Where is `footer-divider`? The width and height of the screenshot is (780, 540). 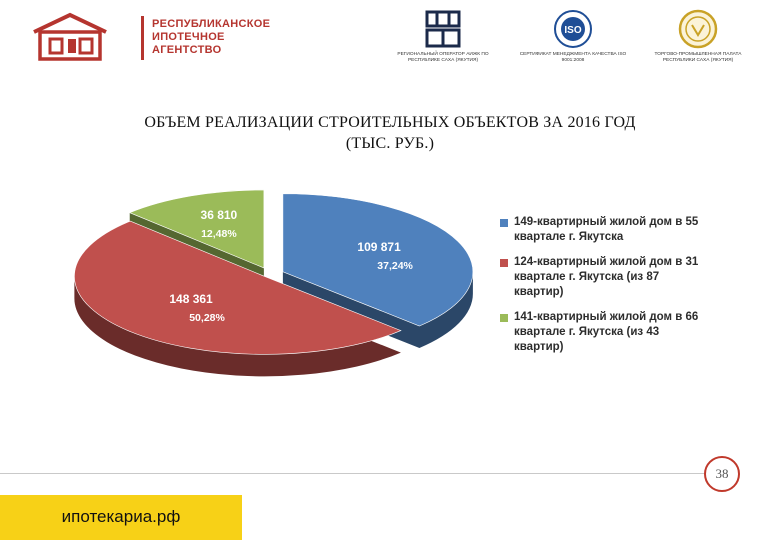 footer-divider is located at coordinates (352, 473).